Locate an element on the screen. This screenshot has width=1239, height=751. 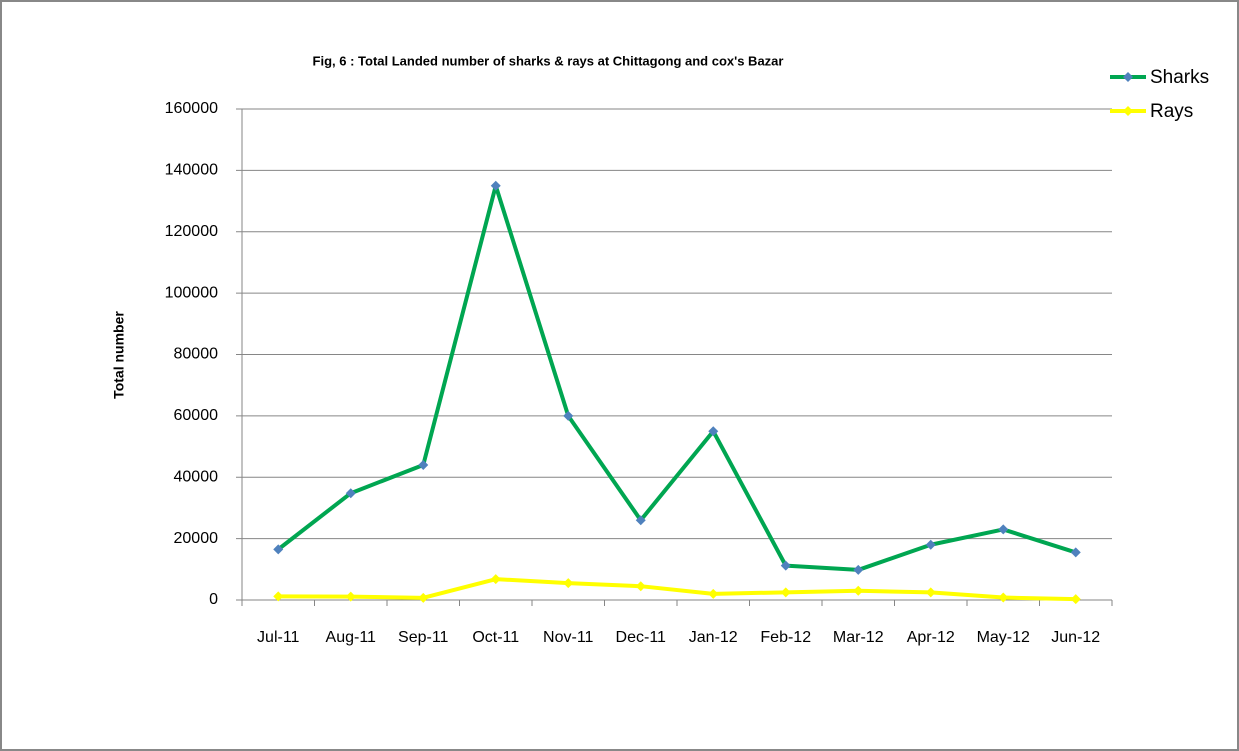
x-tick-label: Sep-11 is located at coordinates (423, 637).